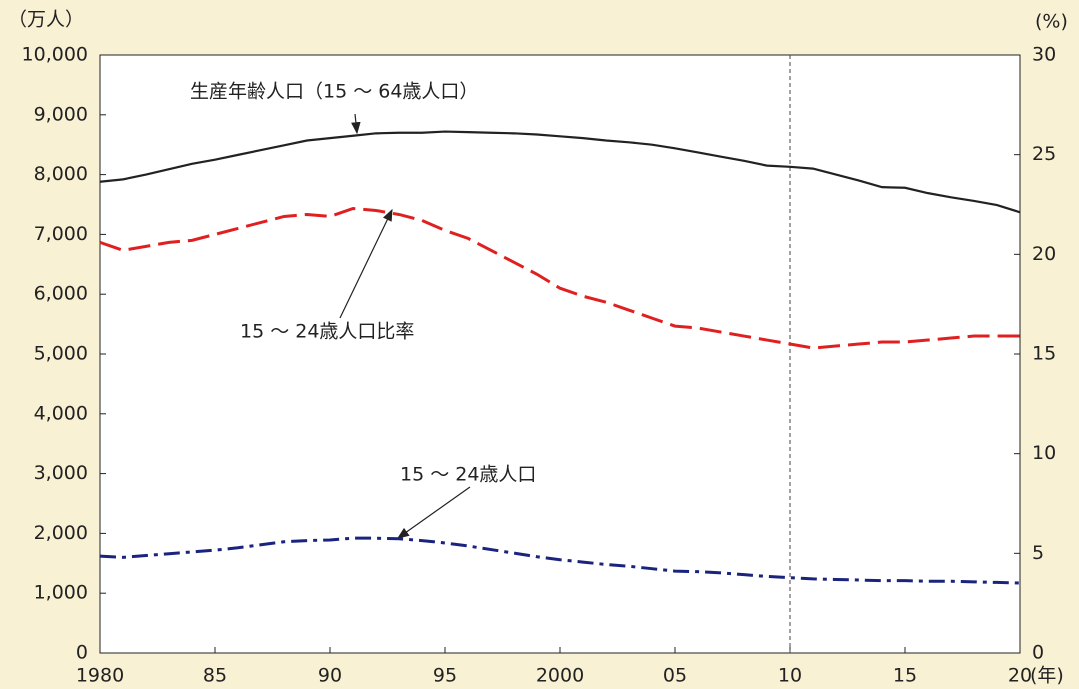  What do you see at coordinates (445, 676) in the screenshot?
I see `x-tick-label: 95` at bounding box center [445, 676].